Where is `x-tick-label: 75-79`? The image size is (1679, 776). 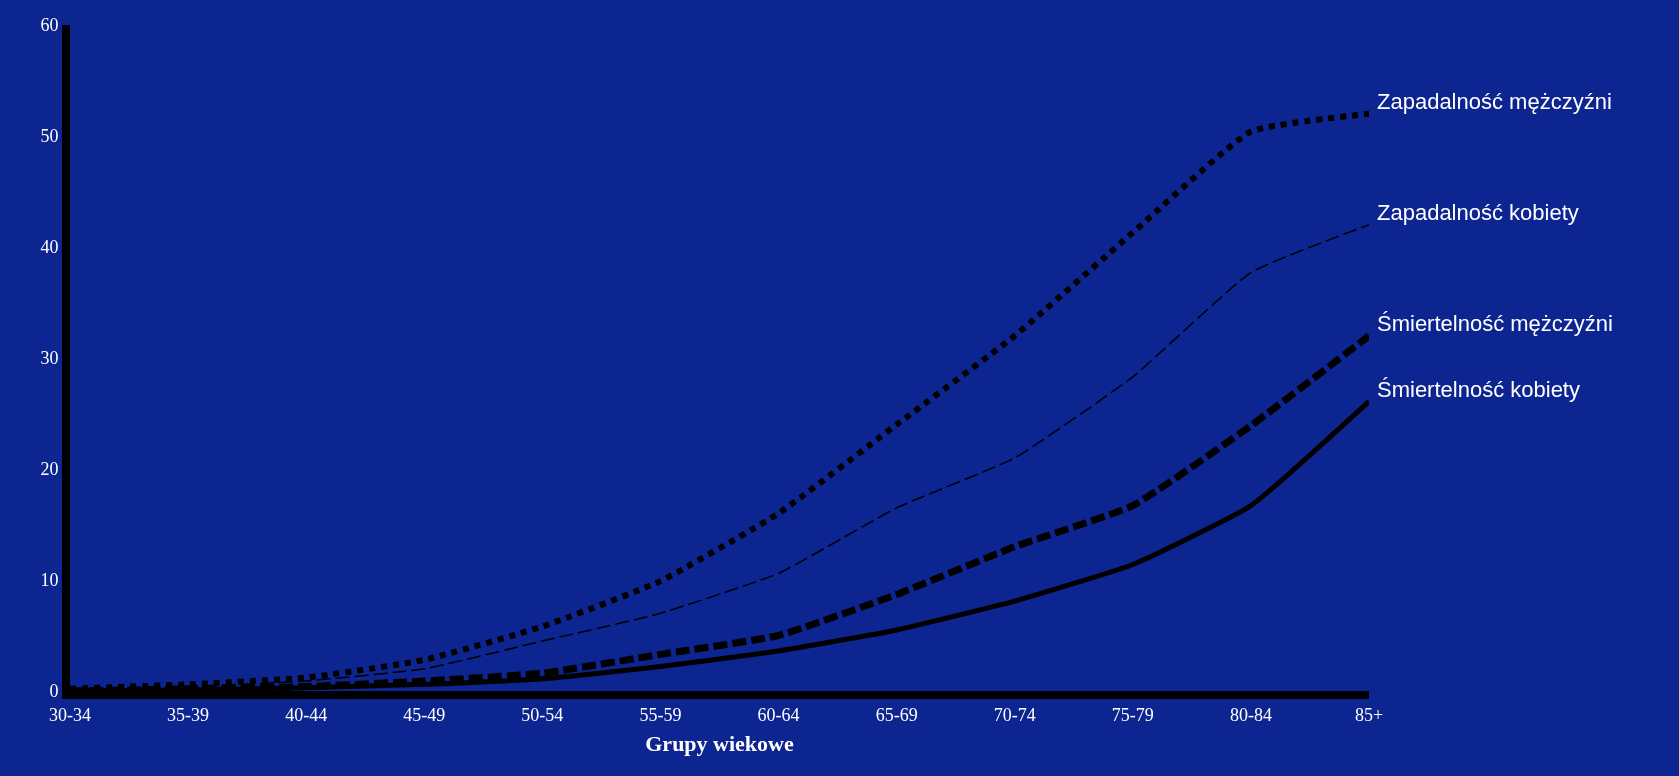
x-tick-label: 75-79 is located at coordinates (1132, 714).